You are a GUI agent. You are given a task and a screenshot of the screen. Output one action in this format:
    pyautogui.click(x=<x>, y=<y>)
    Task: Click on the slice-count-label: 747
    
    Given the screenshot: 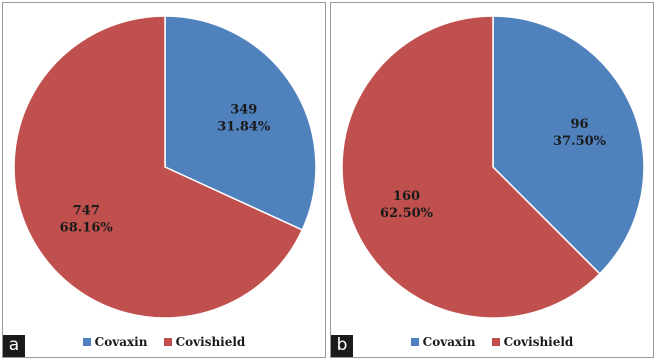 What is the action you would take?
    pyautogui.click(x=86, y=211)
    